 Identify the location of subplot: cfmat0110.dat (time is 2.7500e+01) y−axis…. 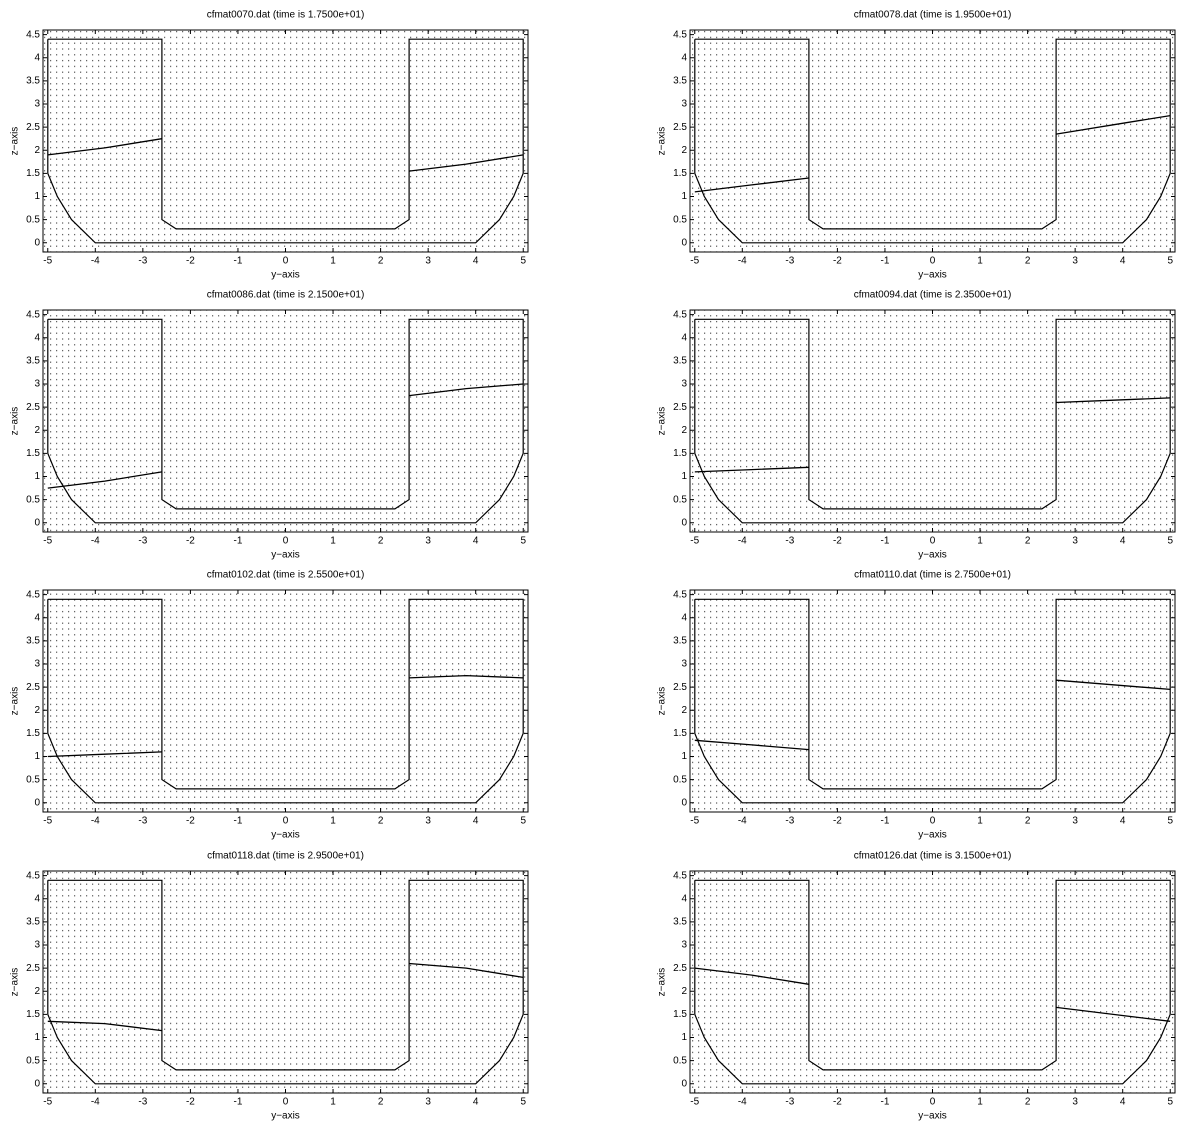
(916, 705).